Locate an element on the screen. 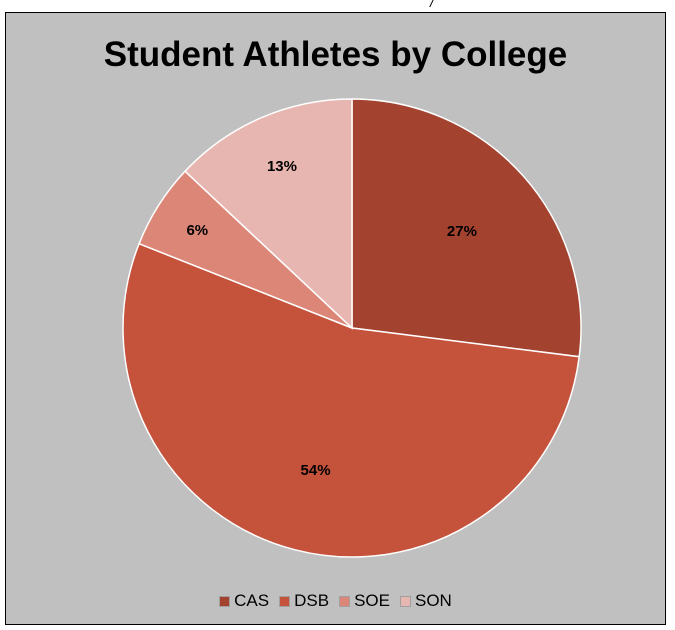  legend-item-son: SON is located at coordinates (426, 601).